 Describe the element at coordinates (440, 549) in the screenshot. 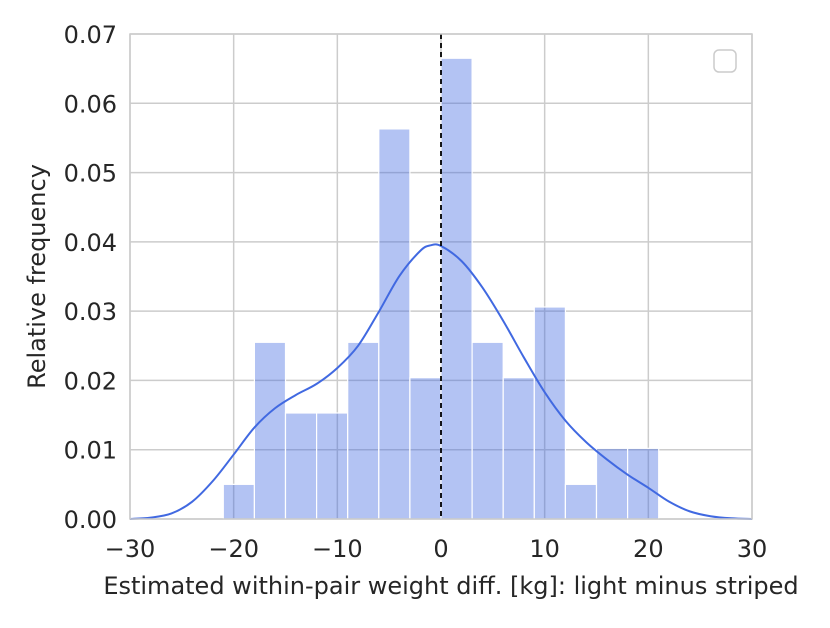

I see `x-tick-label: 0` at that location.